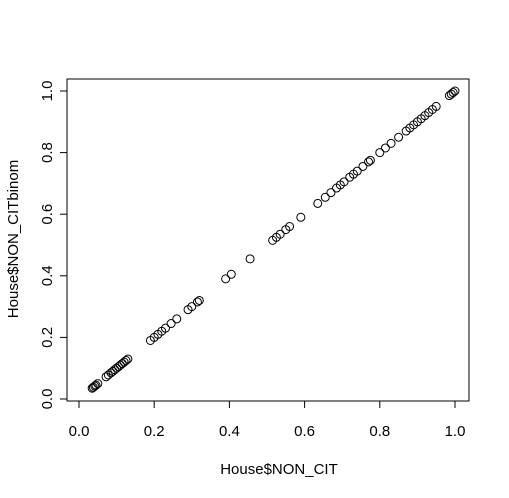 The height and width of the screenshot is (498, 509). What do you see at coordinates (455, 431) in the screenshot?
I see `x-tick-label: 1.0` at bounding box center [455, 431].